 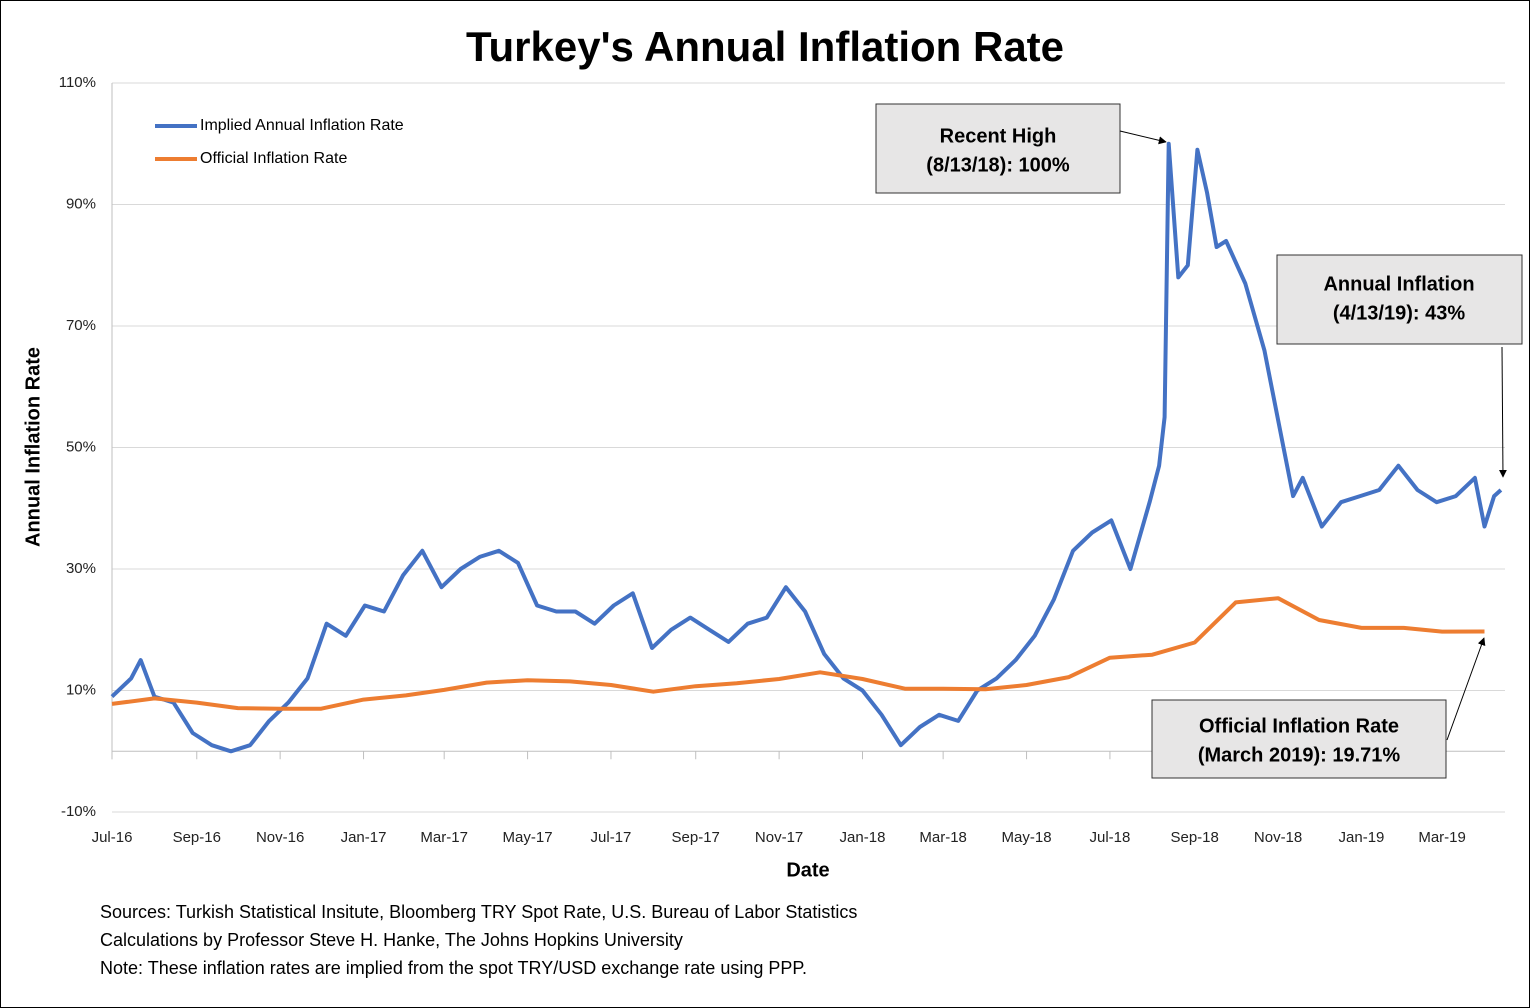 I want to click on y-tick-label: 70%, so click(x=81, y=325).